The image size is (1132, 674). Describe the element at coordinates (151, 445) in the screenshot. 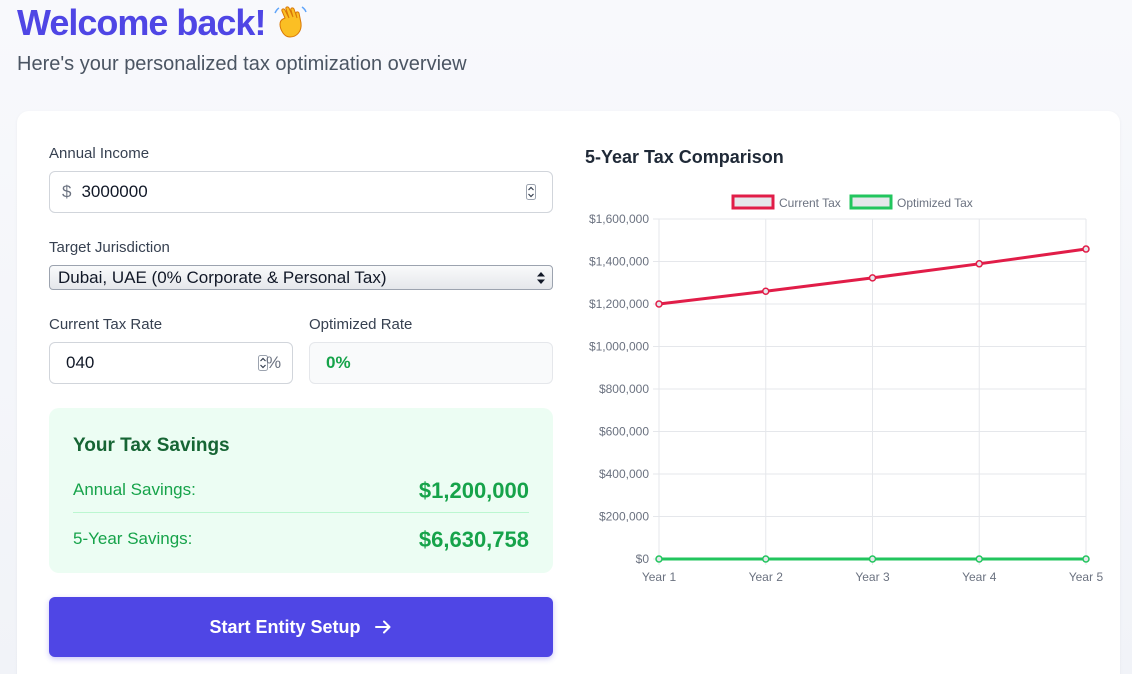

I see `savings-title: Your Tax Savings` at that location.